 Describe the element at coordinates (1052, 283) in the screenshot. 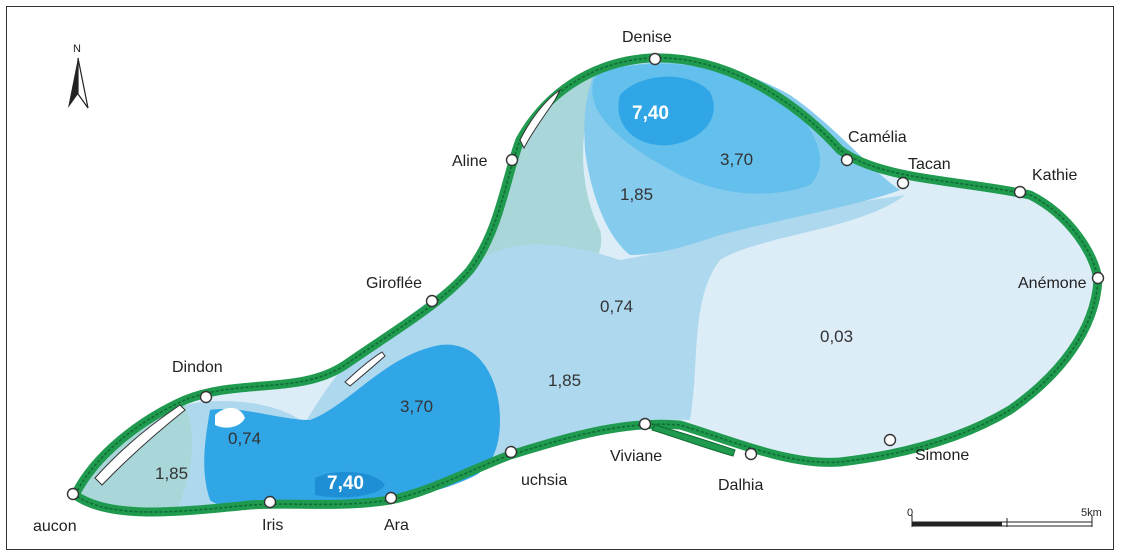

I see `station-label-anemone: Anémone` at that location.